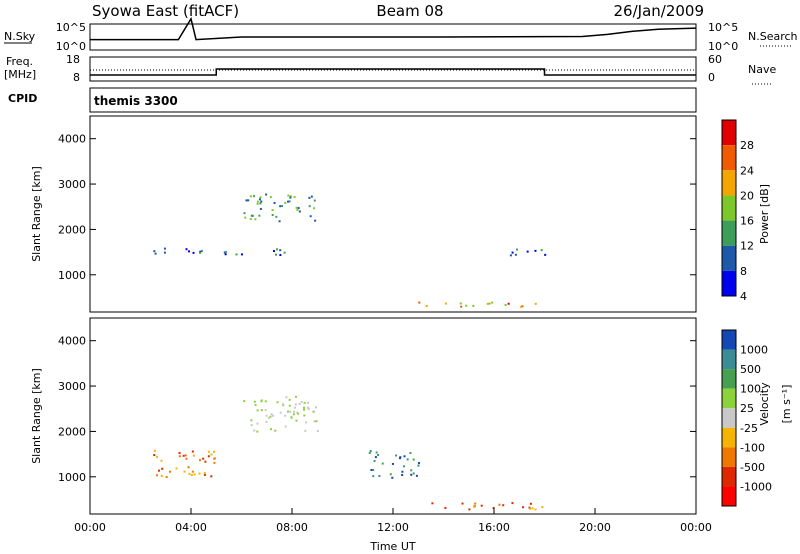 This screenshot has height=554, width=800. What do you see at coordinates (72, 275) in the screenshot?
I see `y-tick-label: 1000` at bounding box center [72, 275].